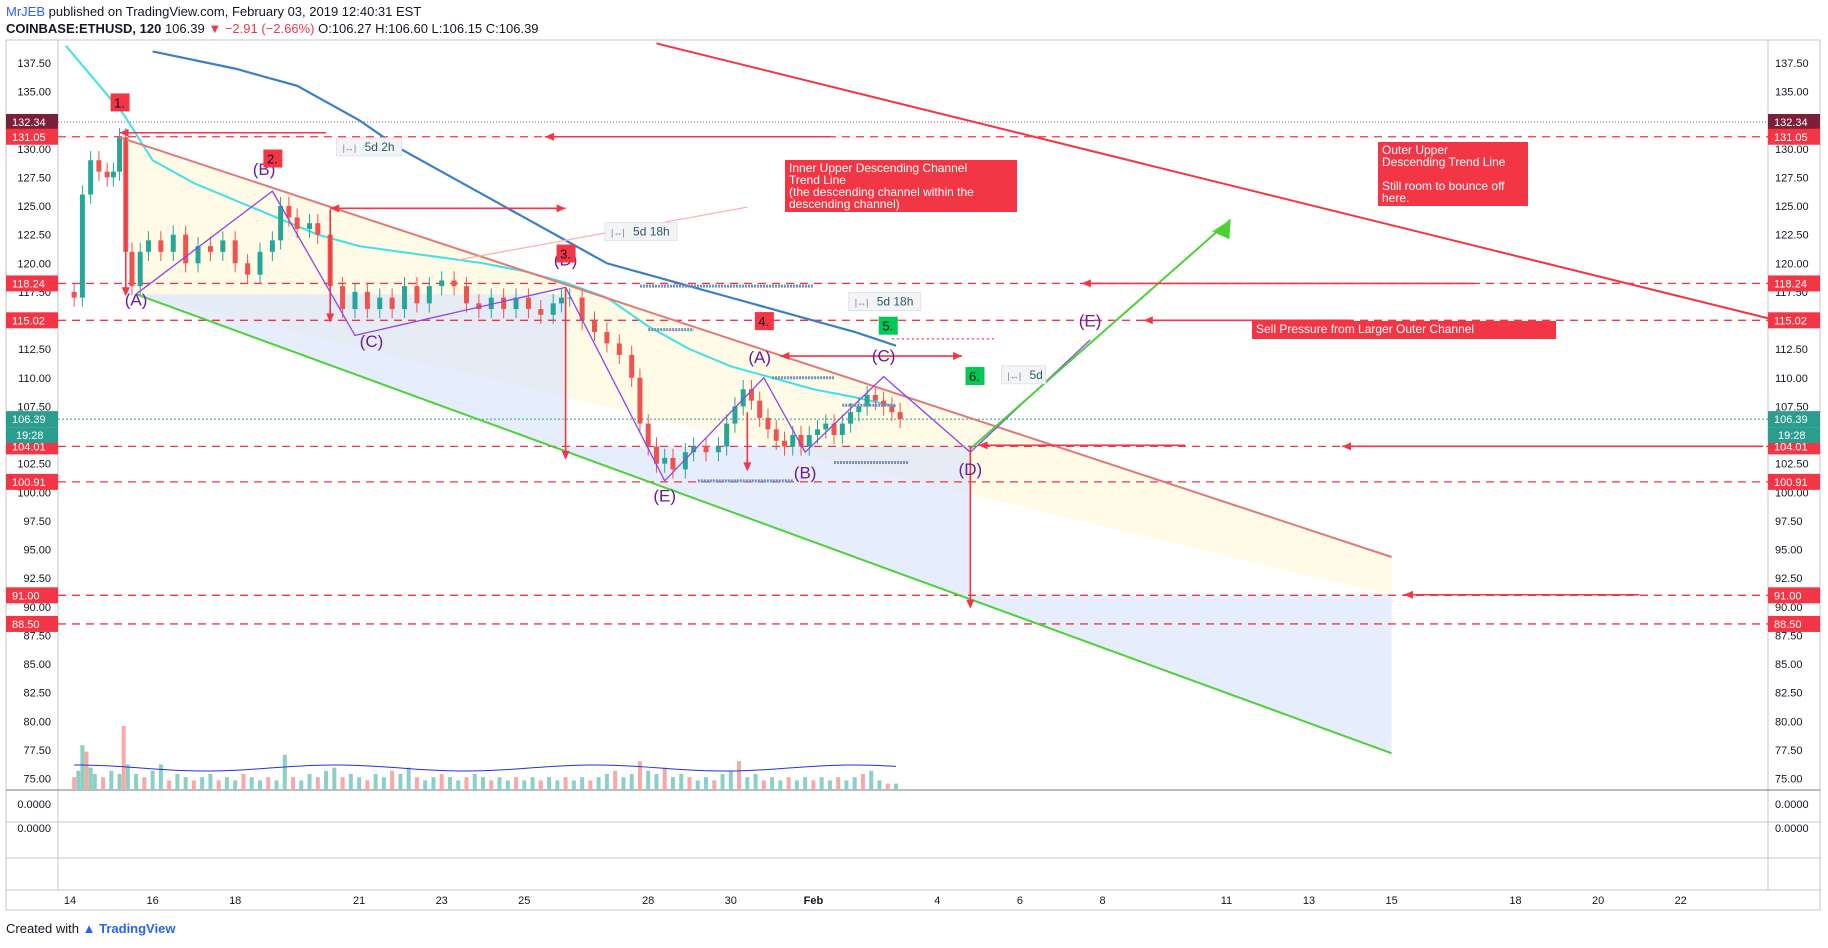  What do you see at coordinates (881, 192) in the screenshot?
I see `annotation-text: (the descending channel within the` at bounding box center [881, 192].